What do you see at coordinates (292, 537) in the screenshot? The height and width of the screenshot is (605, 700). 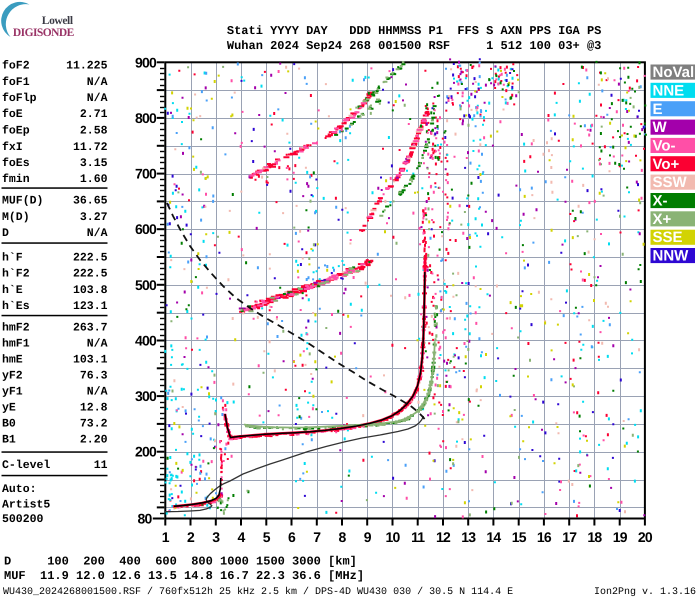 I see `svg-text: 6` at bounding box center [292, 537].